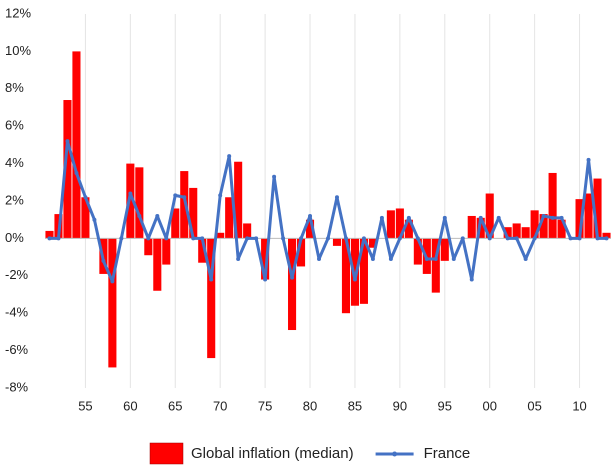  Describe the element at coordinates (534, 405) in the screenshot. I see `x-tick-label: 05` at that location.